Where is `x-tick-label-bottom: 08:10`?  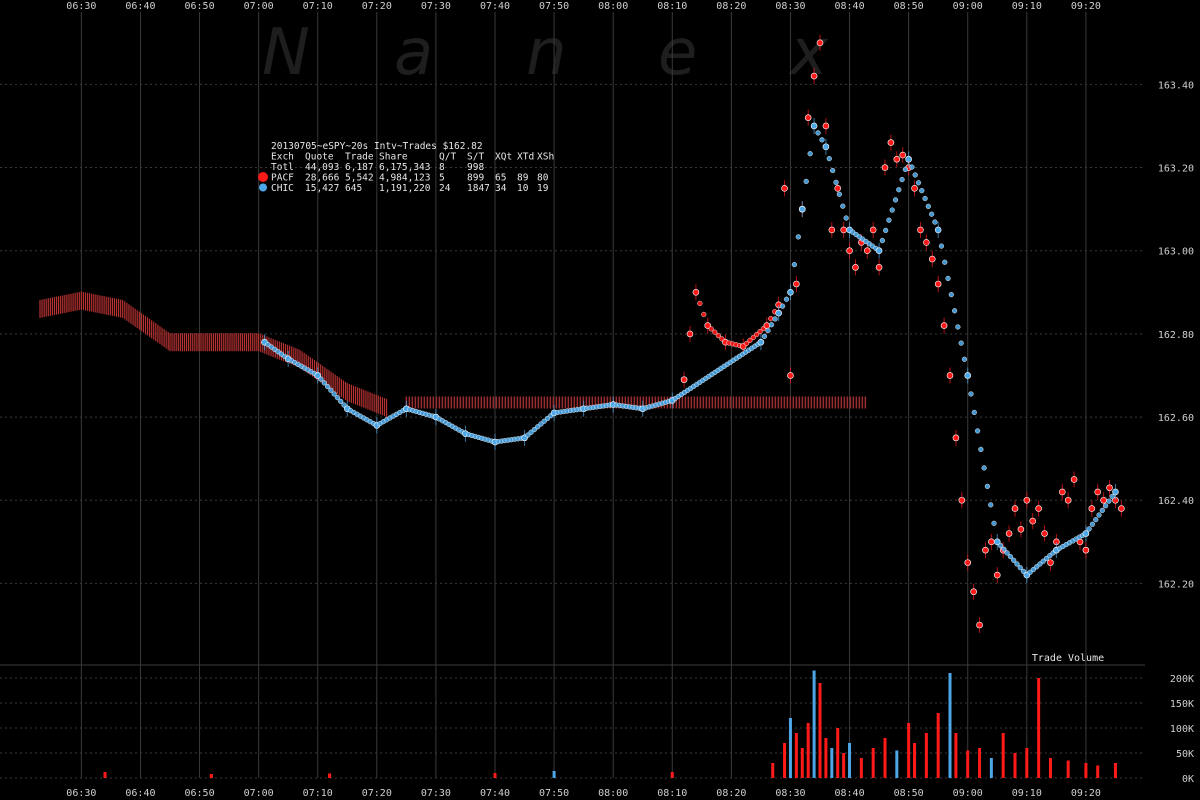
x-tick-label-bottom: 08:10 is located at coordinates (672, 793).